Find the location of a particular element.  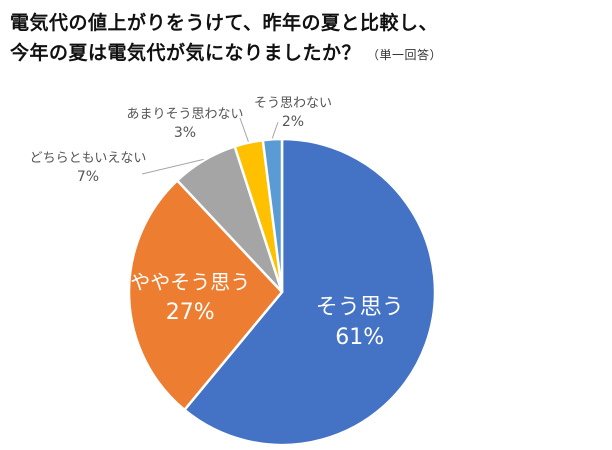

slice-label-2: ややそう思う is located at coordinates (190, 282).